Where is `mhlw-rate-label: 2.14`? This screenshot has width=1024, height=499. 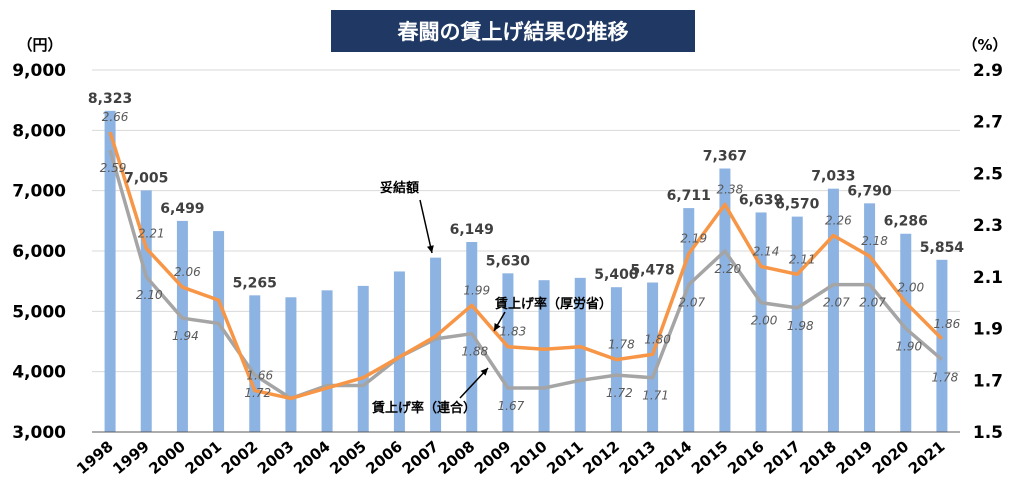
mhlw-rate-label: 2.14 is located at coordinates (766, 252).